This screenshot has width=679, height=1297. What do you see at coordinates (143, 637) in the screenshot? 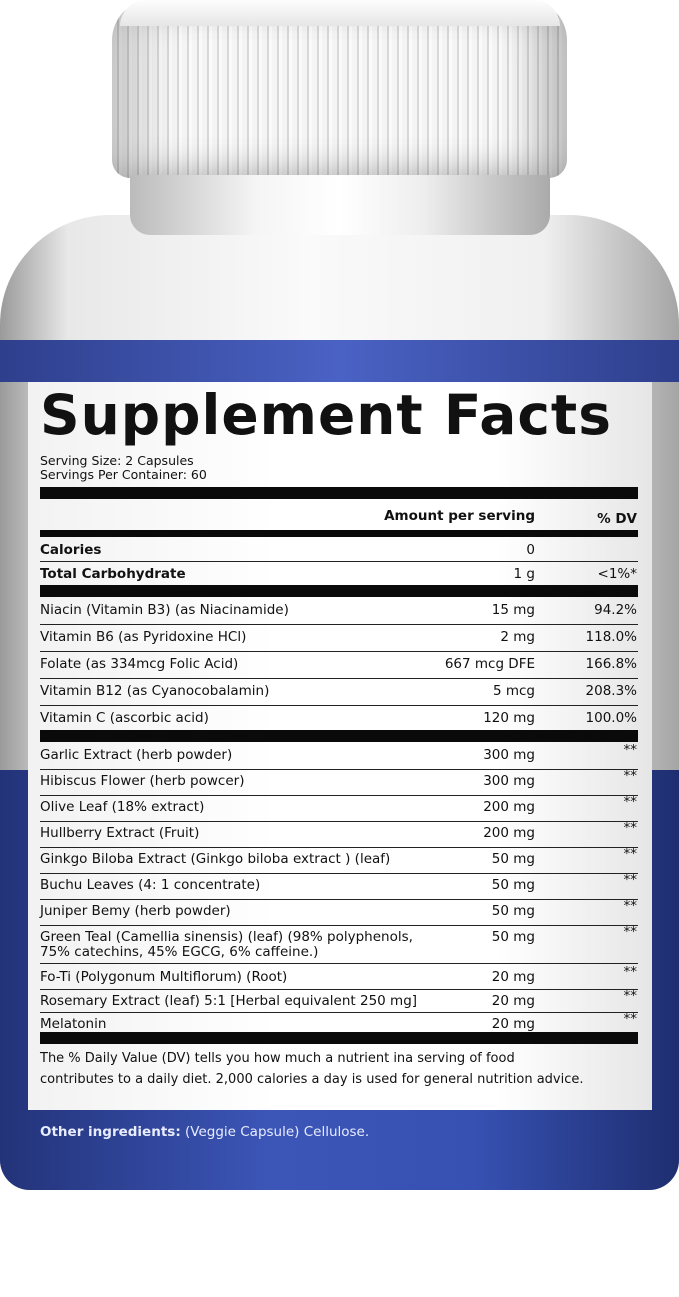
I see `row-name: Vitamin B6 (as Pyridoxine HCl)` at bounding box center [143, 637].